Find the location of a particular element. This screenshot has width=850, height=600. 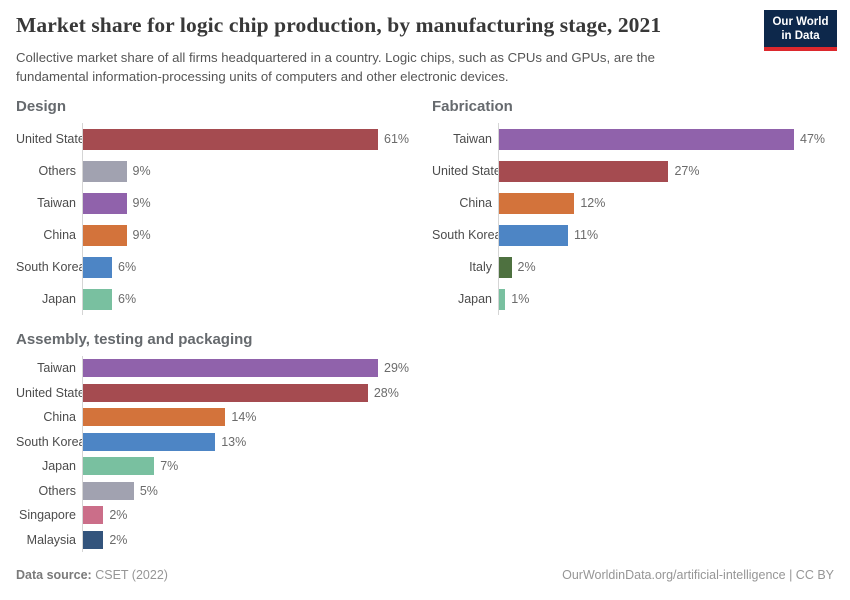

bar-row: Malaysia 2% is located at coordinates (218, 539).